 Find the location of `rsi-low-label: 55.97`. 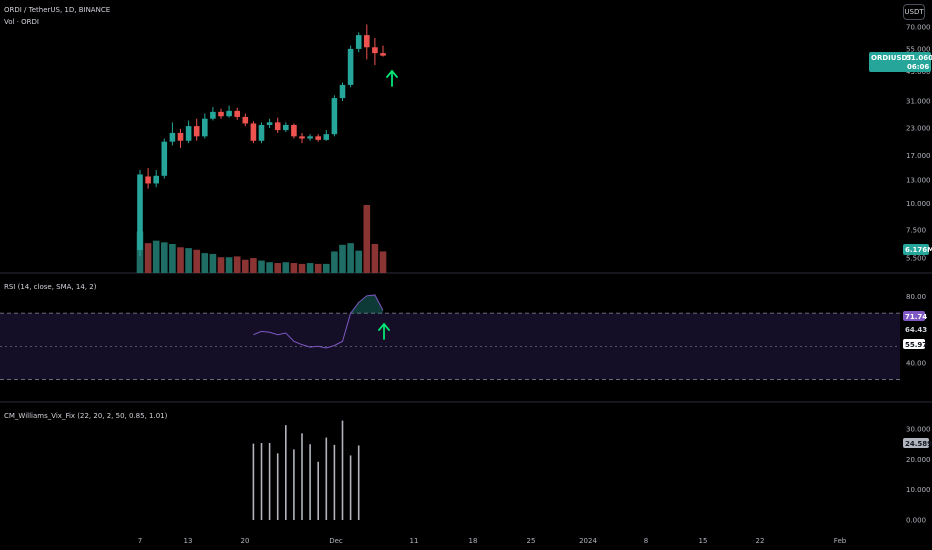

rsi-low-label: 55.97 is located at coordinates (916, 345).